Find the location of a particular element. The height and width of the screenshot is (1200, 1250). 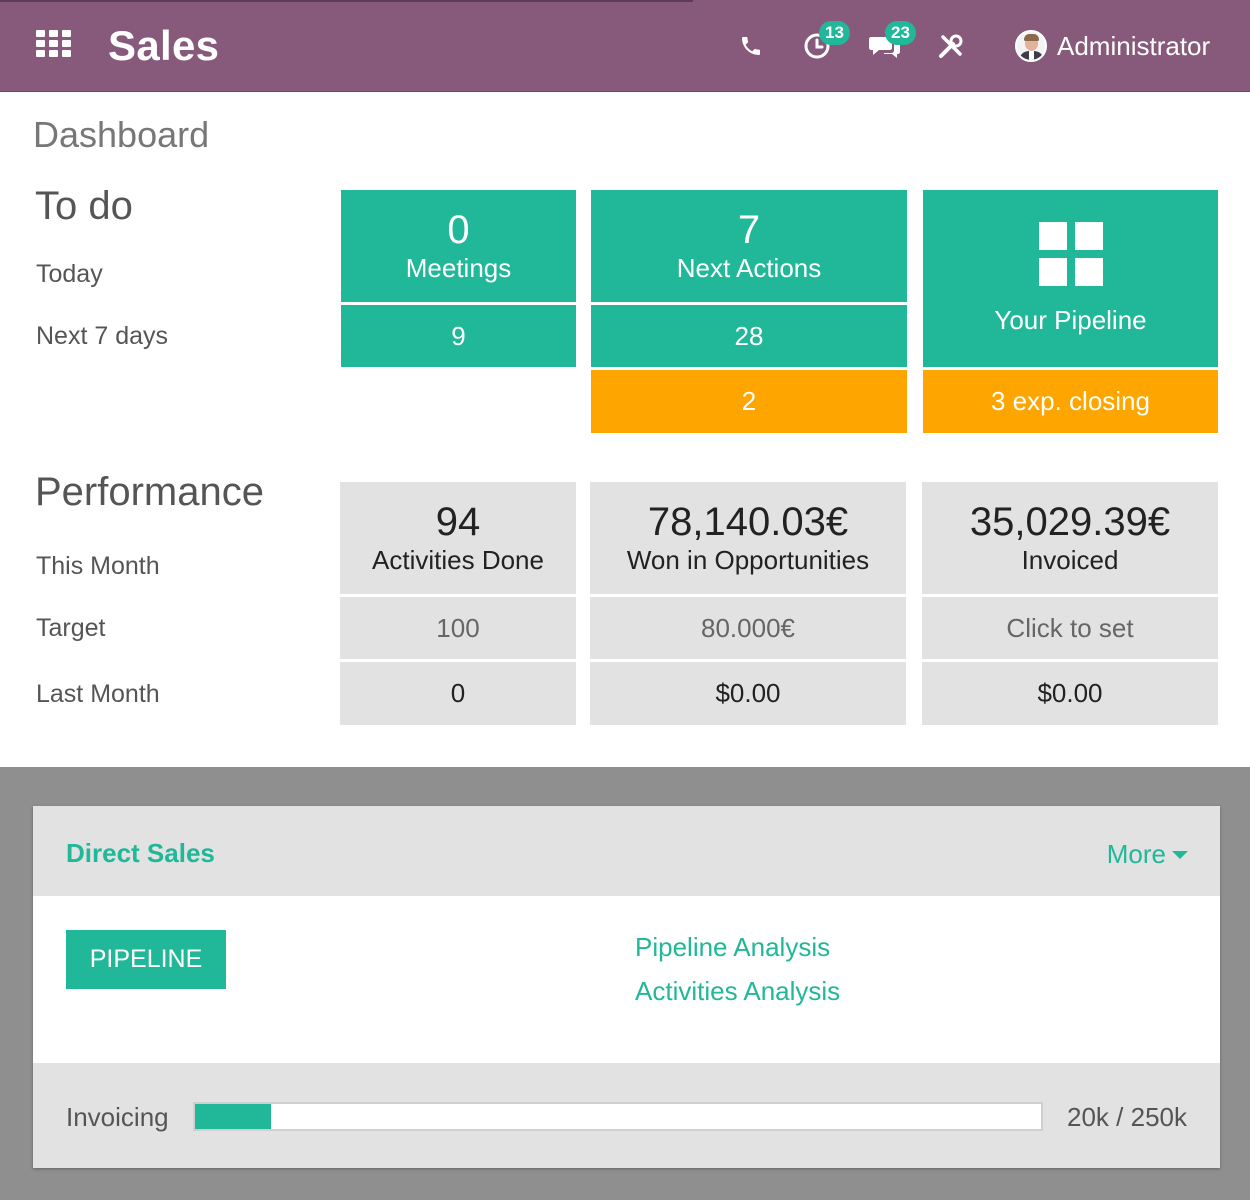

app-title: Sales is located at coordinates (164, 45).